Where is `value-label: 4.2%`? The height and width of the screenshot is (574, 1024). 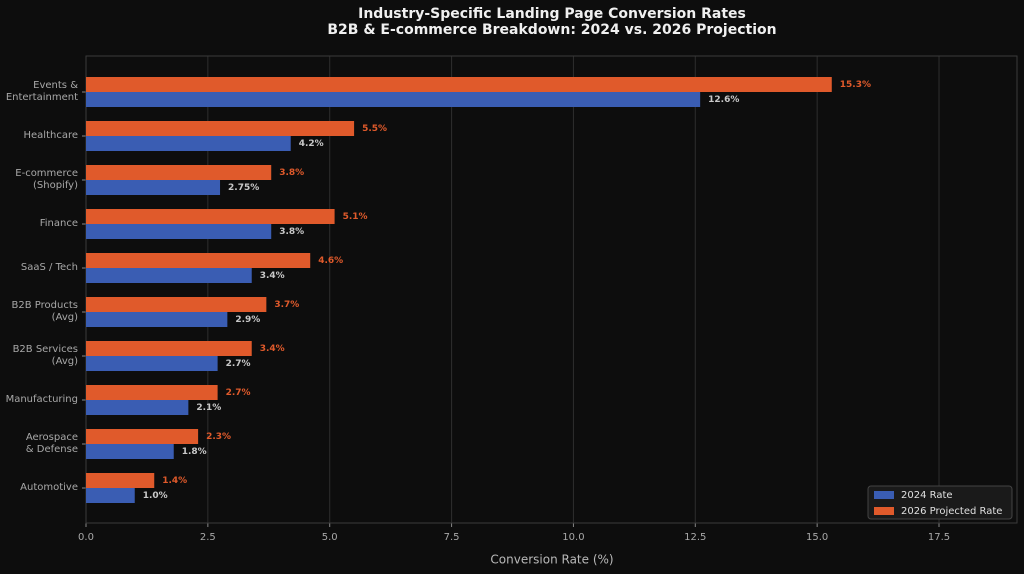
value-label: 4.2% is located at coordinates (311, 144).